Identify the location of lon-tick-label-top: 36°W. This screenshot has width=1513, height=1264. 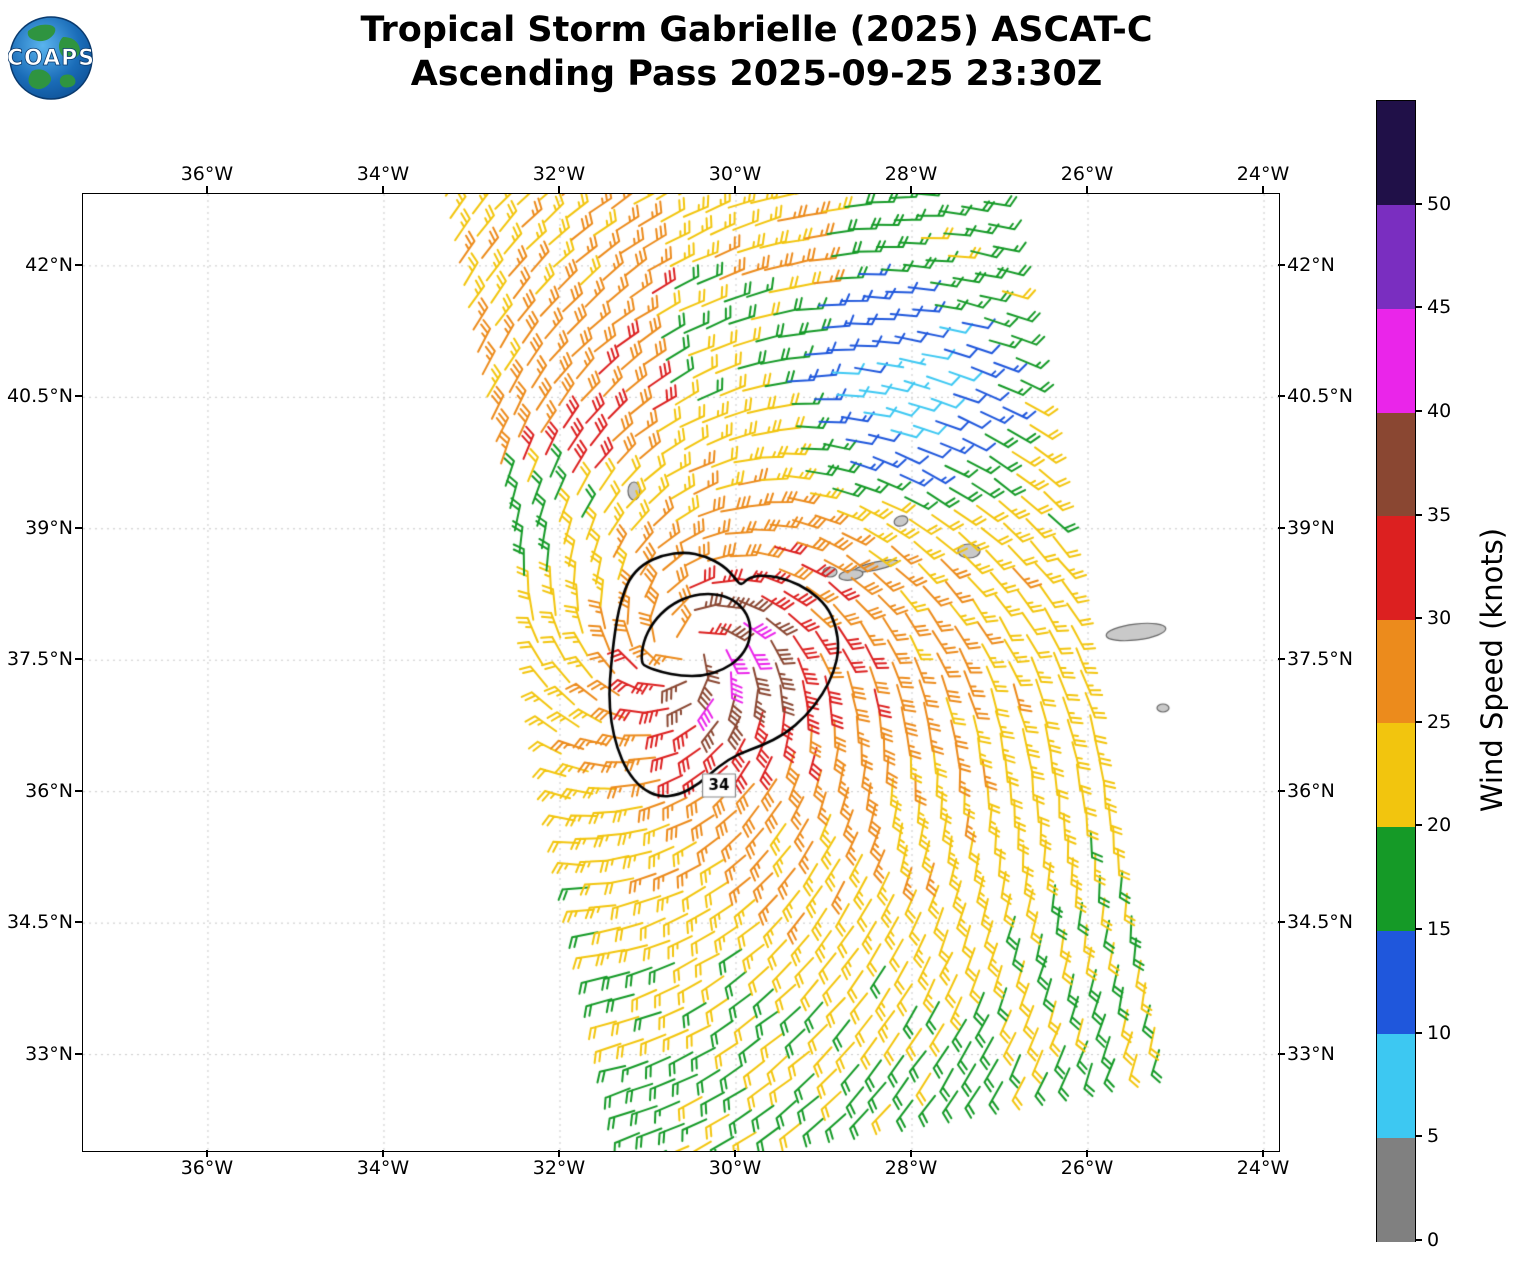
(207, 174).